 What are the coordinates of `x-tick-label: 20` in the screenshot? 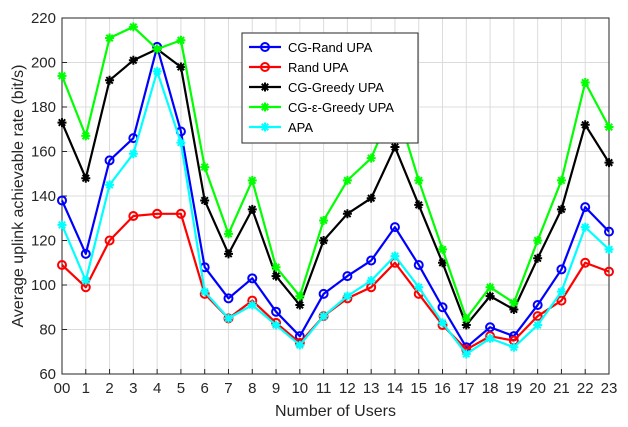 It's located at (537, 388).